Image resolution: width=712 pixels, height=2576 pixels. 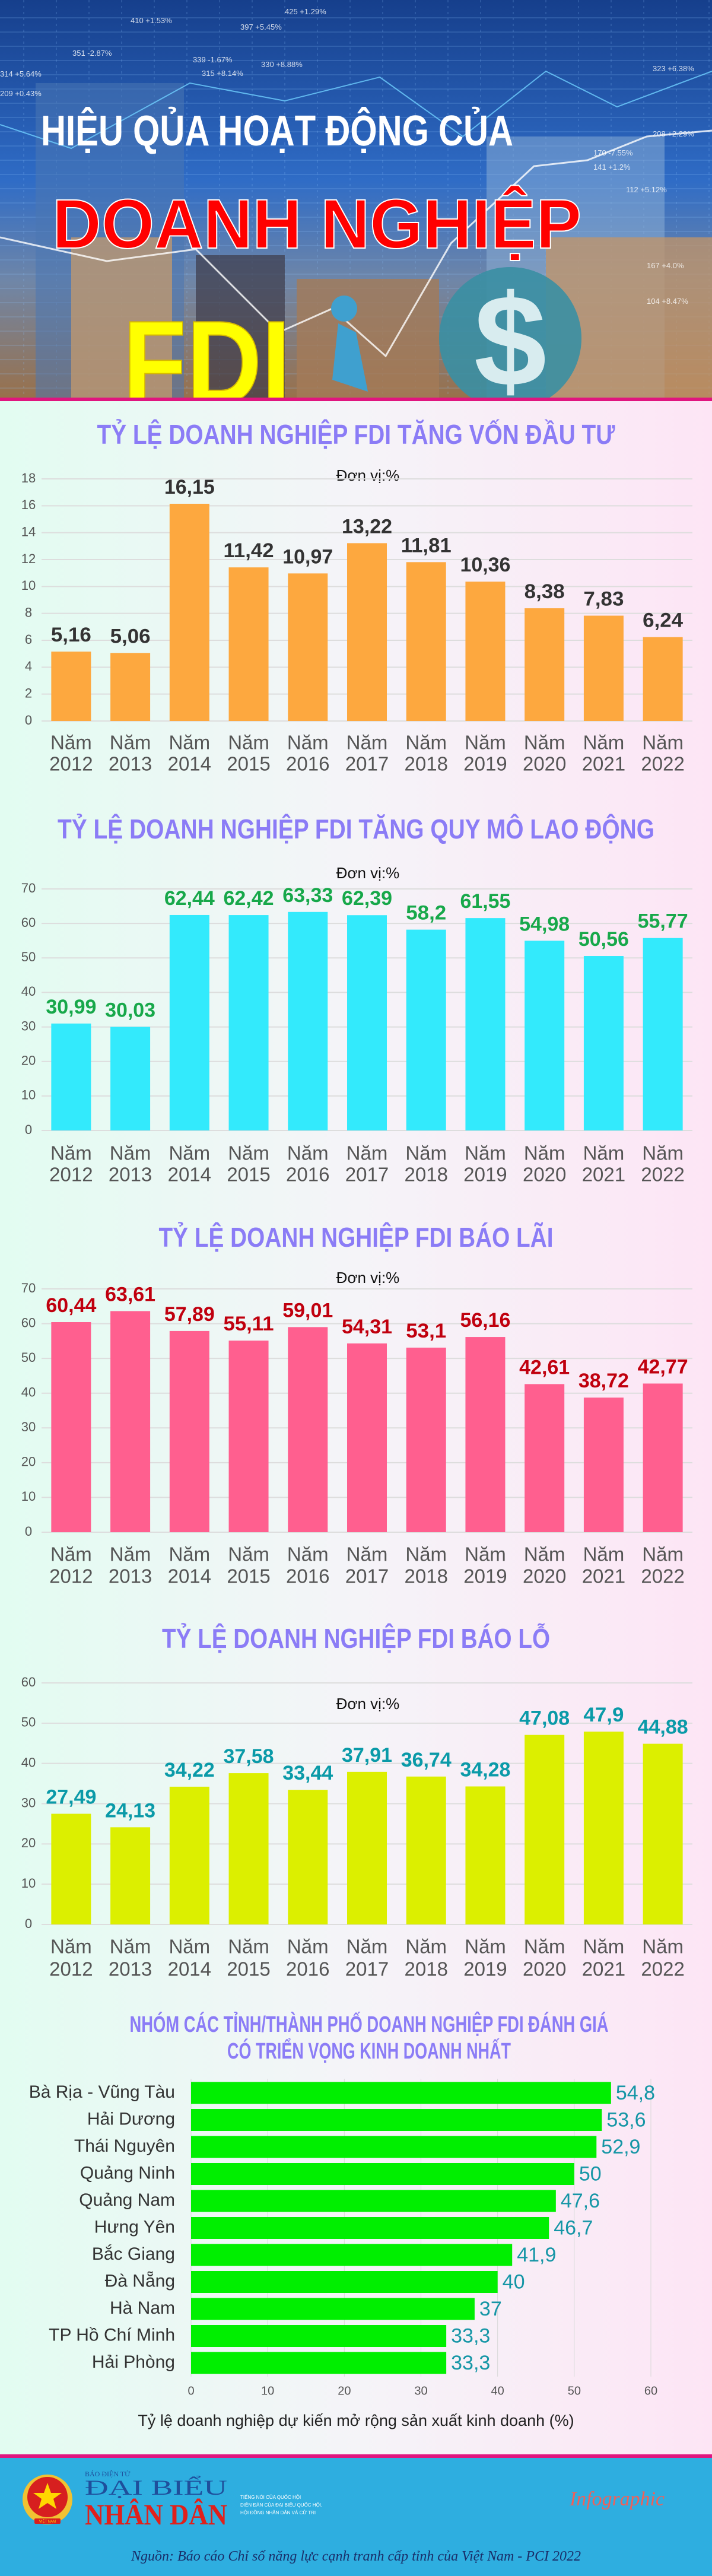 I want to click on value-label: 61,55, so click(x=485, y=901).